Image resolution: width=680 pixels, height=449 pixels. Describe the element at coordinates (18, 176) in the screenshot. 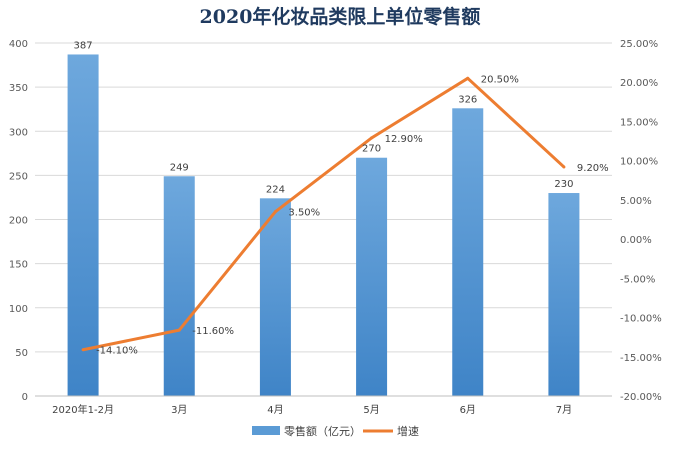

I see `y-left-tick-label: 250` at that location.